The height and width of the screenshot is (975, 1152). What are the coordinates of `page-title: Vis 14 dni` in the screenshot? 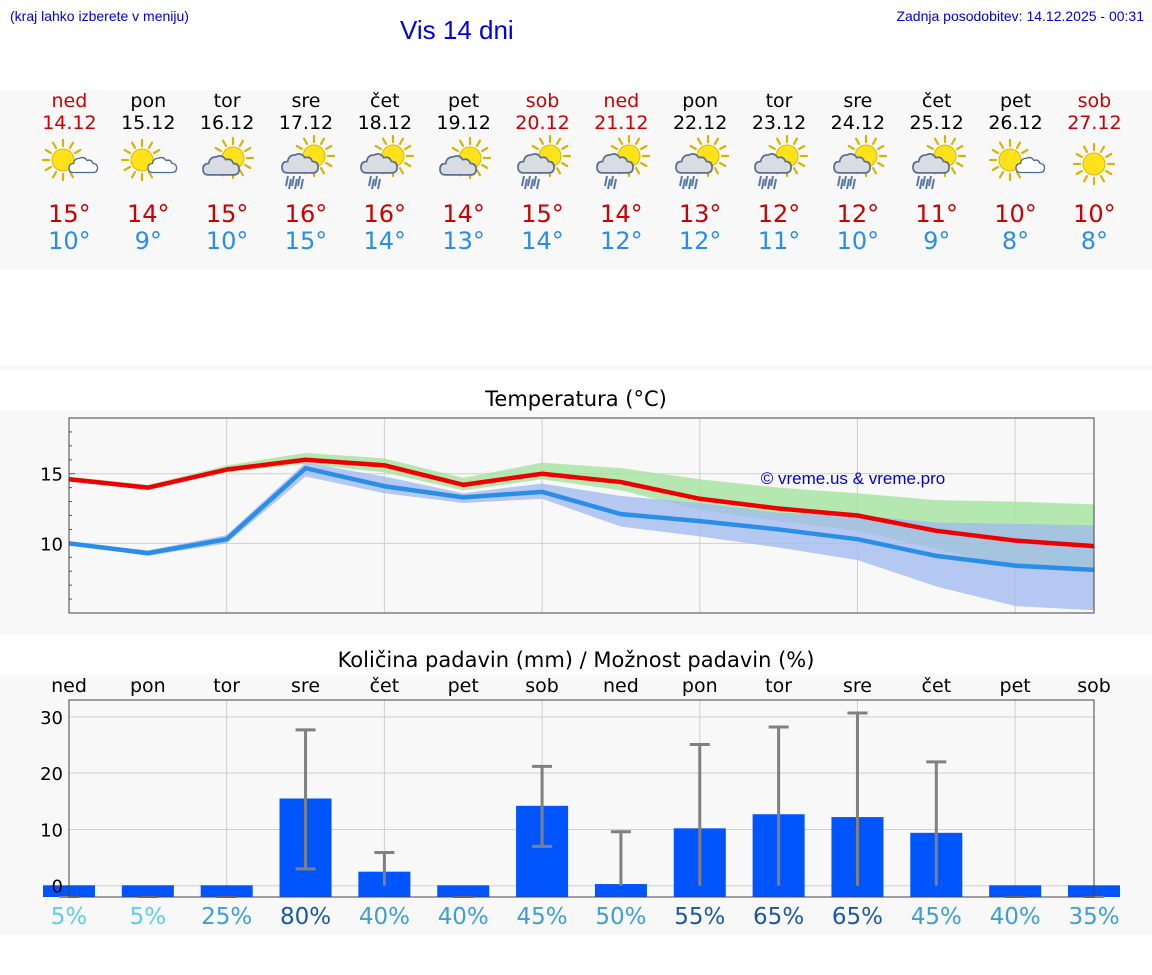 It's located at (457, 30).